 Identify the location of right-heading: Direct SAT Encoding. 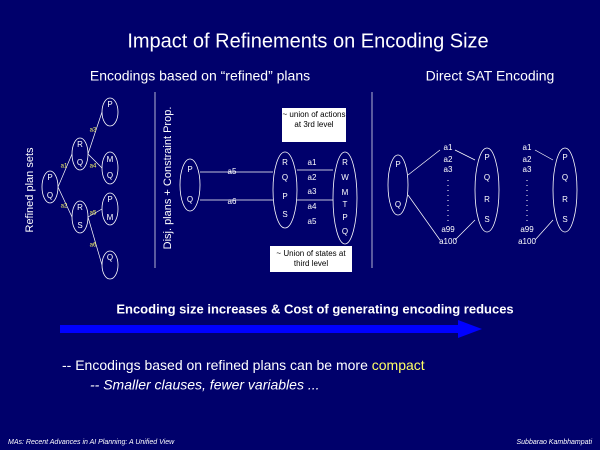
(490, 76).